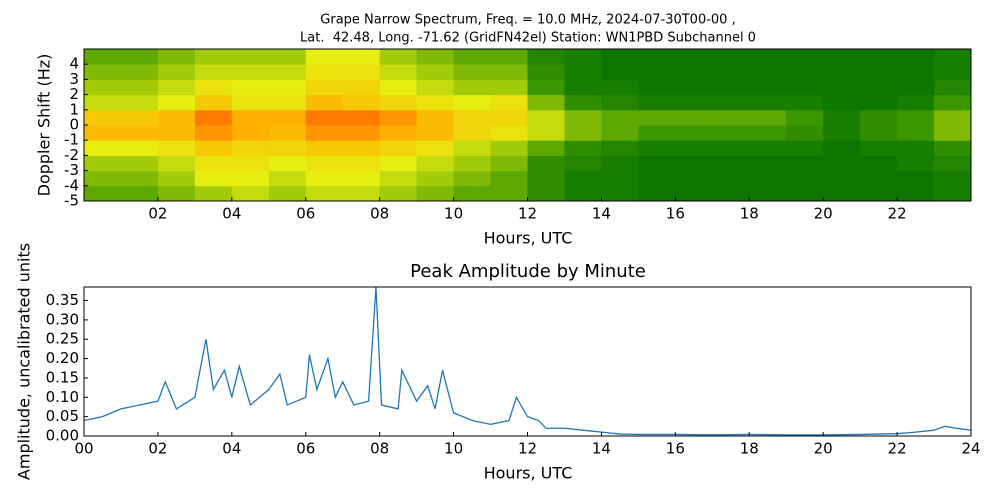 The width and height of the screenshot is (1000, 500). What do you see at coordinates (970, 449) in the screenshot?
I see `x-tick-label: 24` at bounding box center [970, 449].